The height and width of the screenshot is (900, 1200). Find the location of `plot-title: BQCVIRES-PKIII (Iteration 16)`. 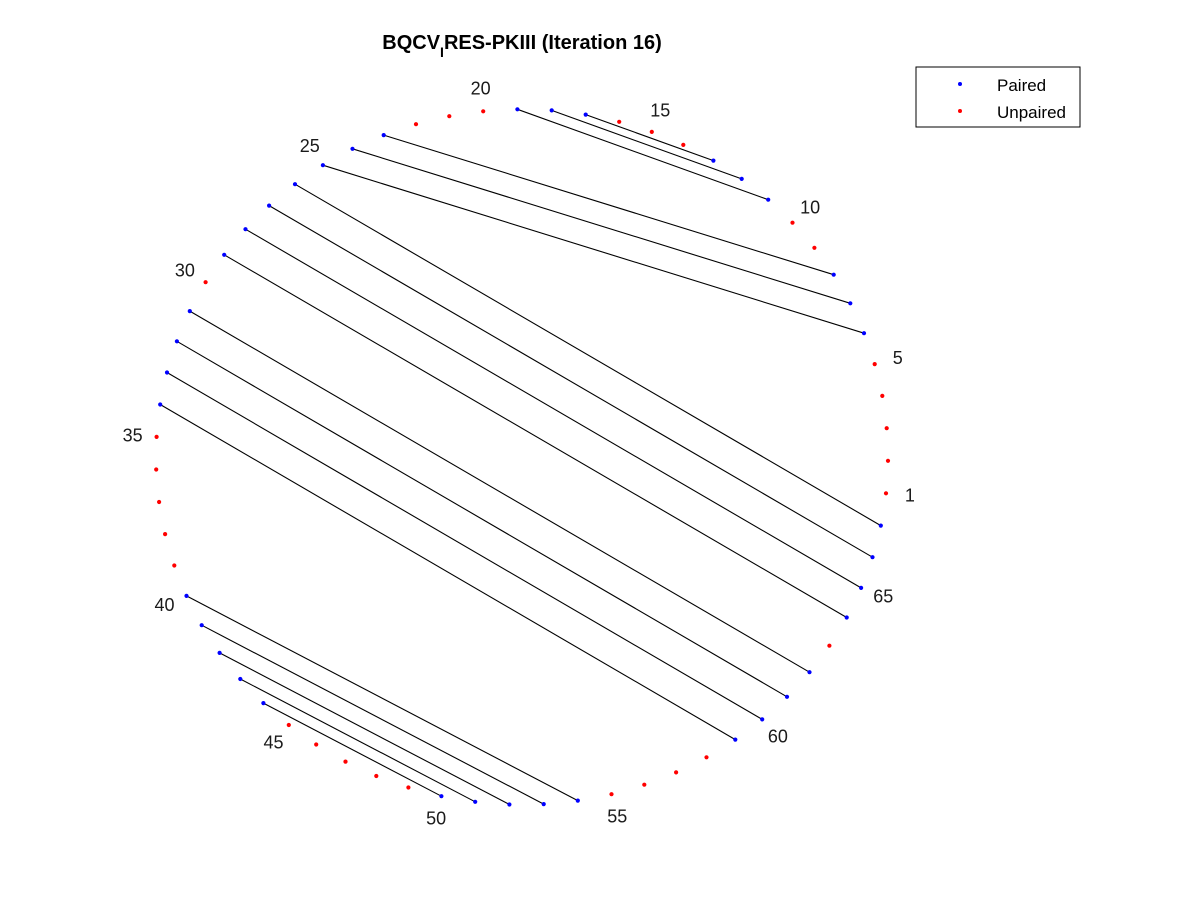

plot-title: BQCVIRES-PKIII (Iteration 16) is located at coordinates (522, 46).